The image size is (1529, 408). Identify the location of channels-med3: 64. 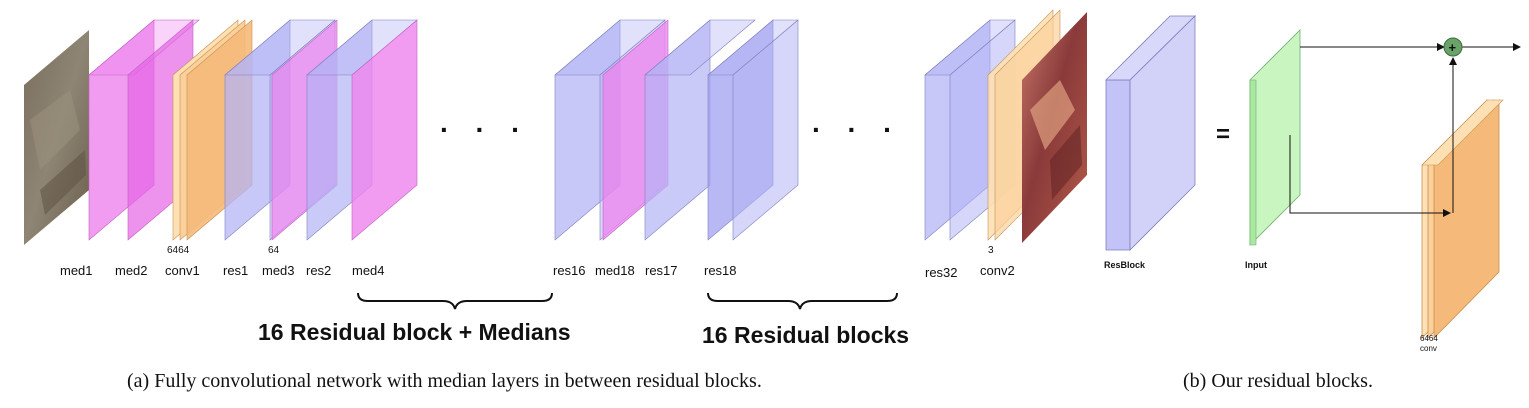
(274, 250).